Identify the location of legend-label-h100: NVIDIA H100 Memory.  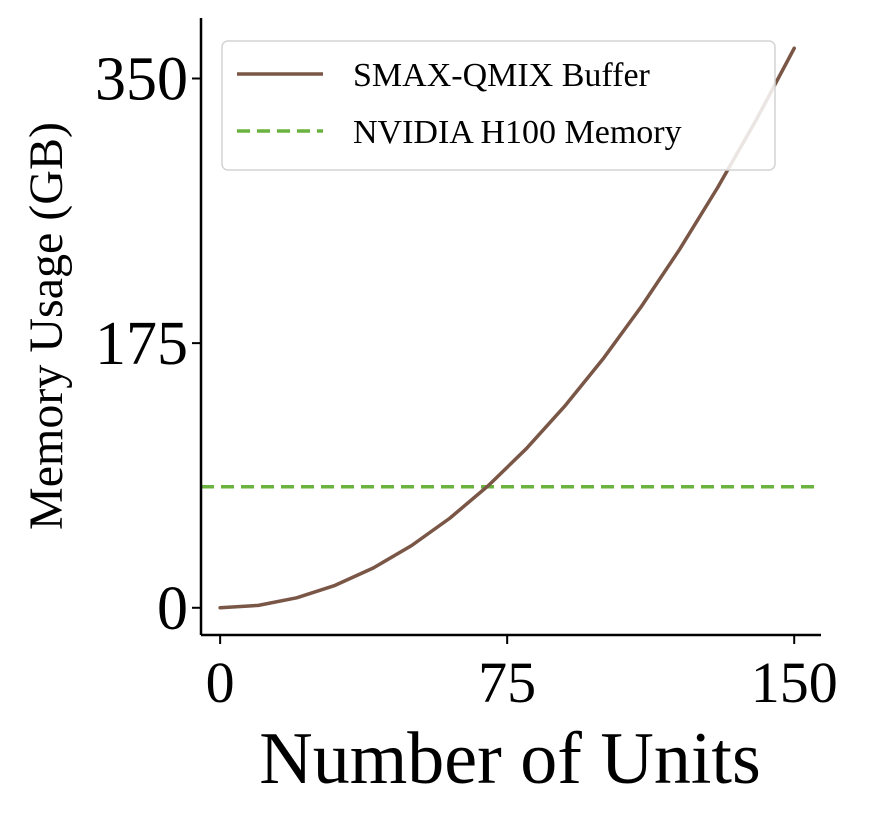
(517, 132).